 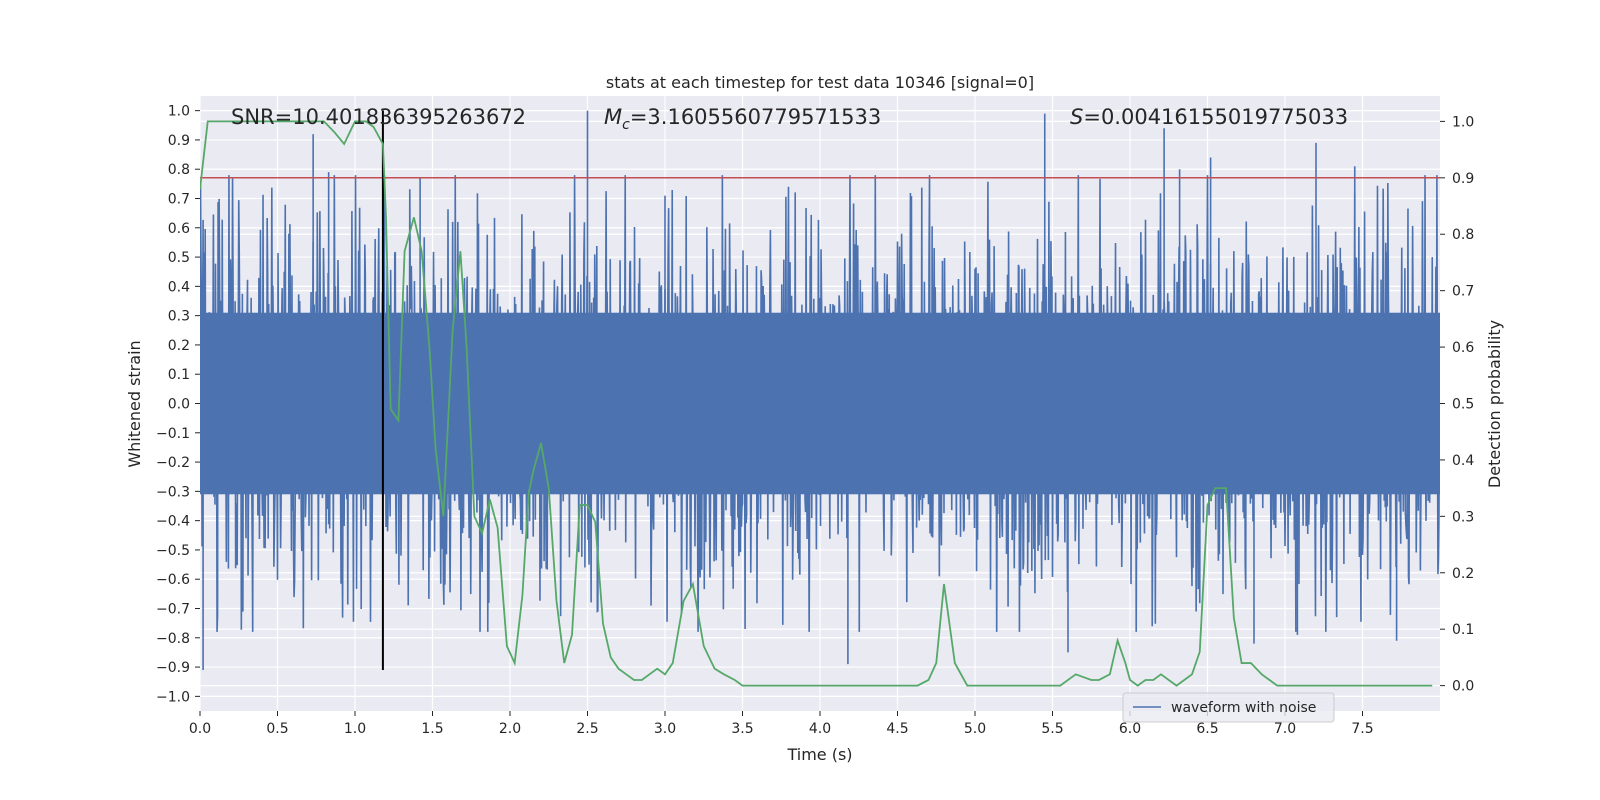 I want to click on x-tick-label: 3.0, so click(x=665, y=729).